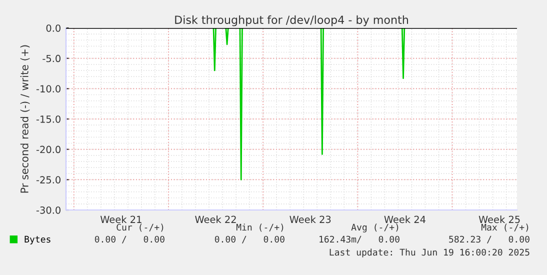 The image size is (547, 275). I want to click on text: Avg (-/+), so click(374, 228).